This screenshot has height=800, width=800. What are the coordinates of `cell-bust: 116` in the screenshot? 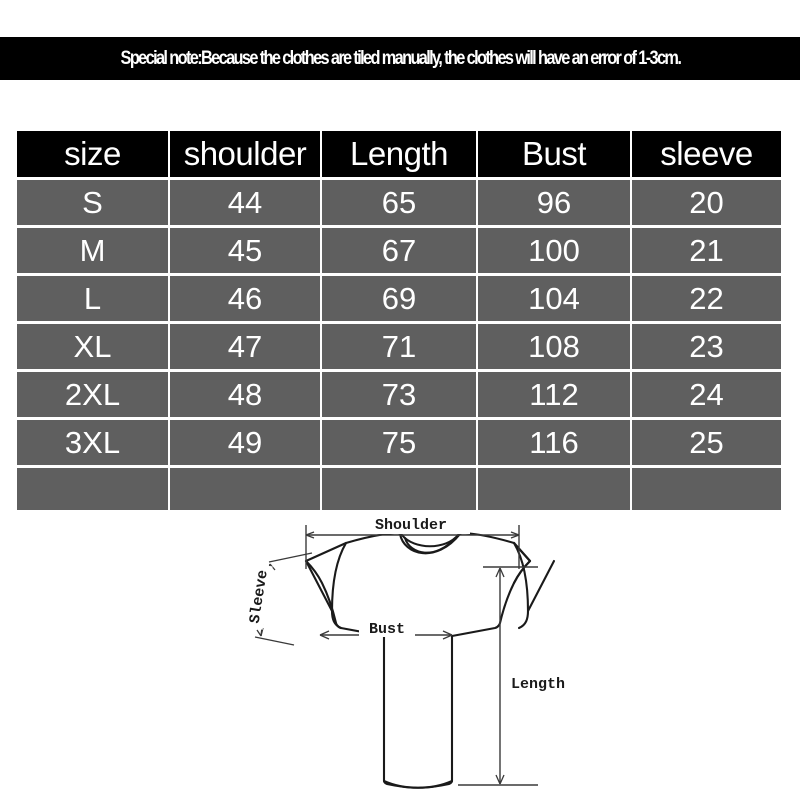 It's located at (554, 442).